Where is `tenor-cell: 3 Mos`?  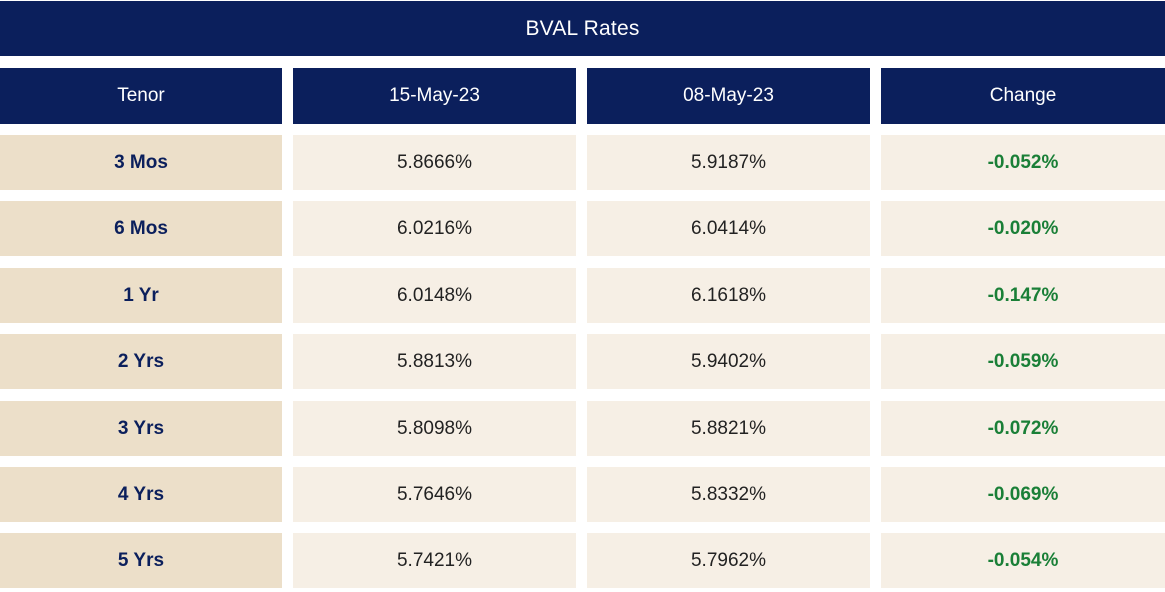
tenor-cell: 3 Mos is located at coordinates (141, 162).